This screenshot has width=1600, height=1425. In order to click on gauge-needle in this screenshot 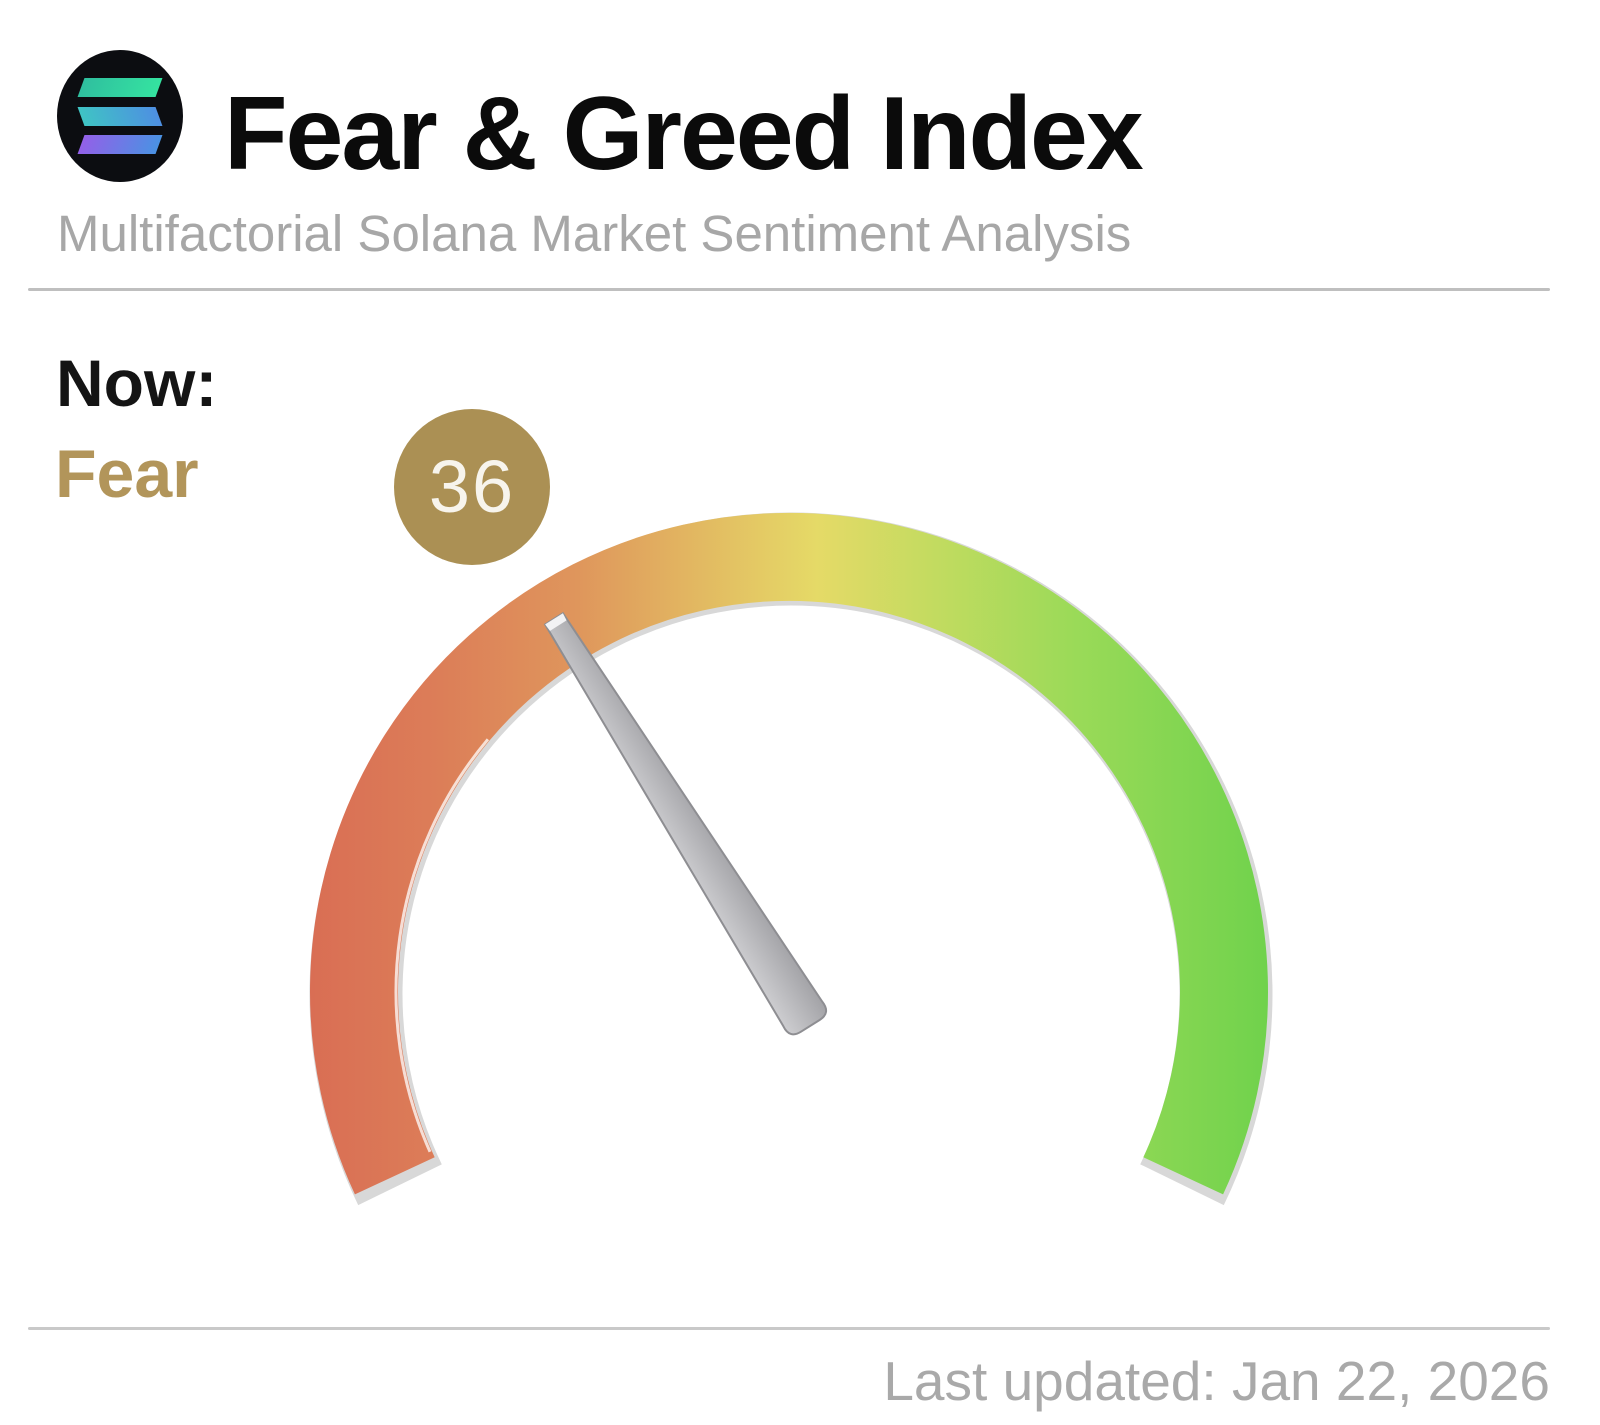, I will do `click(685, 823)`.